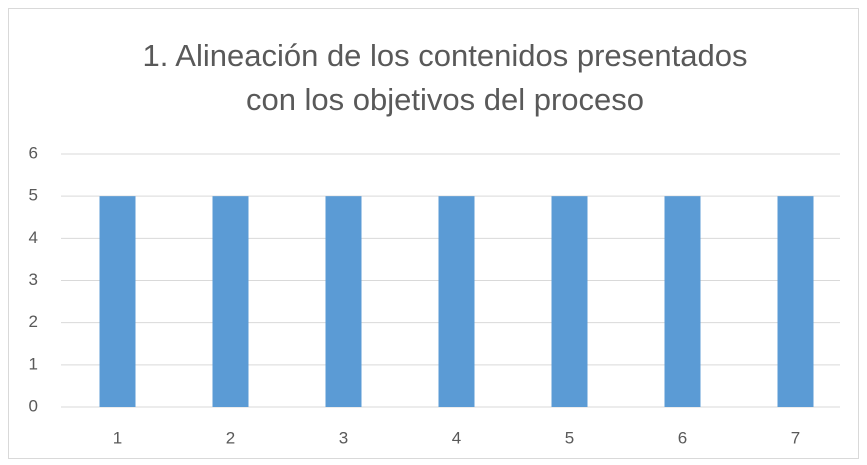 Image resolution: width=867 pixels, height=465 pixels. What do you see at coordinates (117, 437) in the screenshot?
I see `x-tick-label: 1` at bounding box center [117, 437].